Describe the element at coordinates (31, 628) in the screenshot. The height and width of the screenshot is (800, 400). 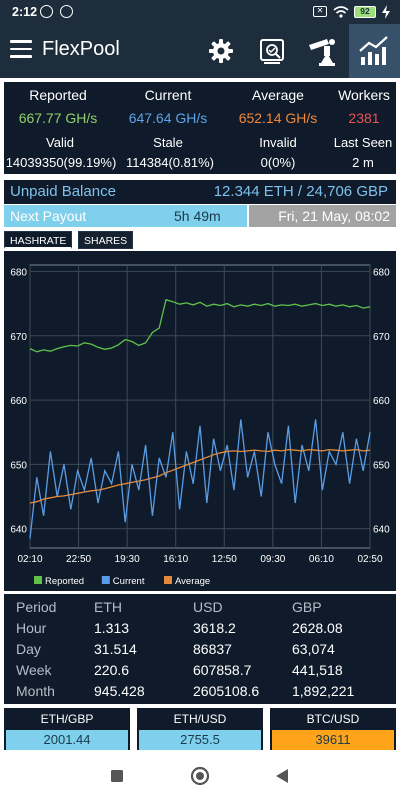
I see `table-cell: Hour` at that location.